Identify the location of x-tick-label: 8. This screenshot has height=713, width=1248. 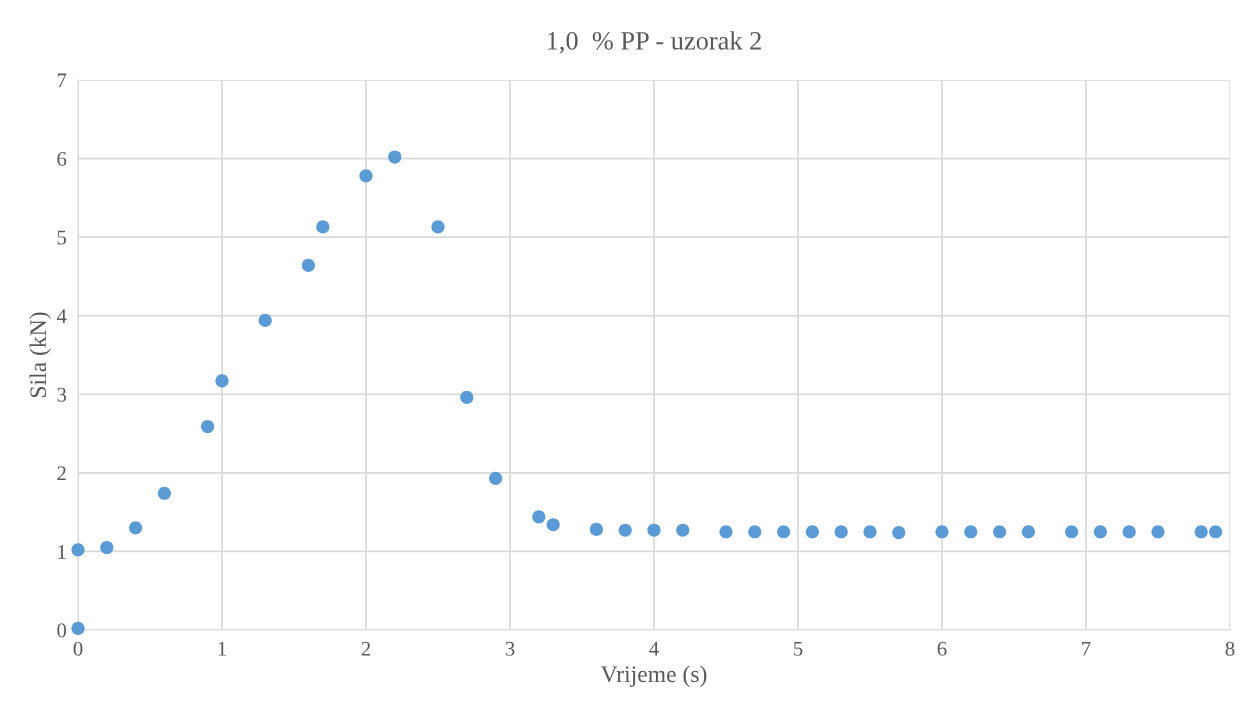
(1230, 648).